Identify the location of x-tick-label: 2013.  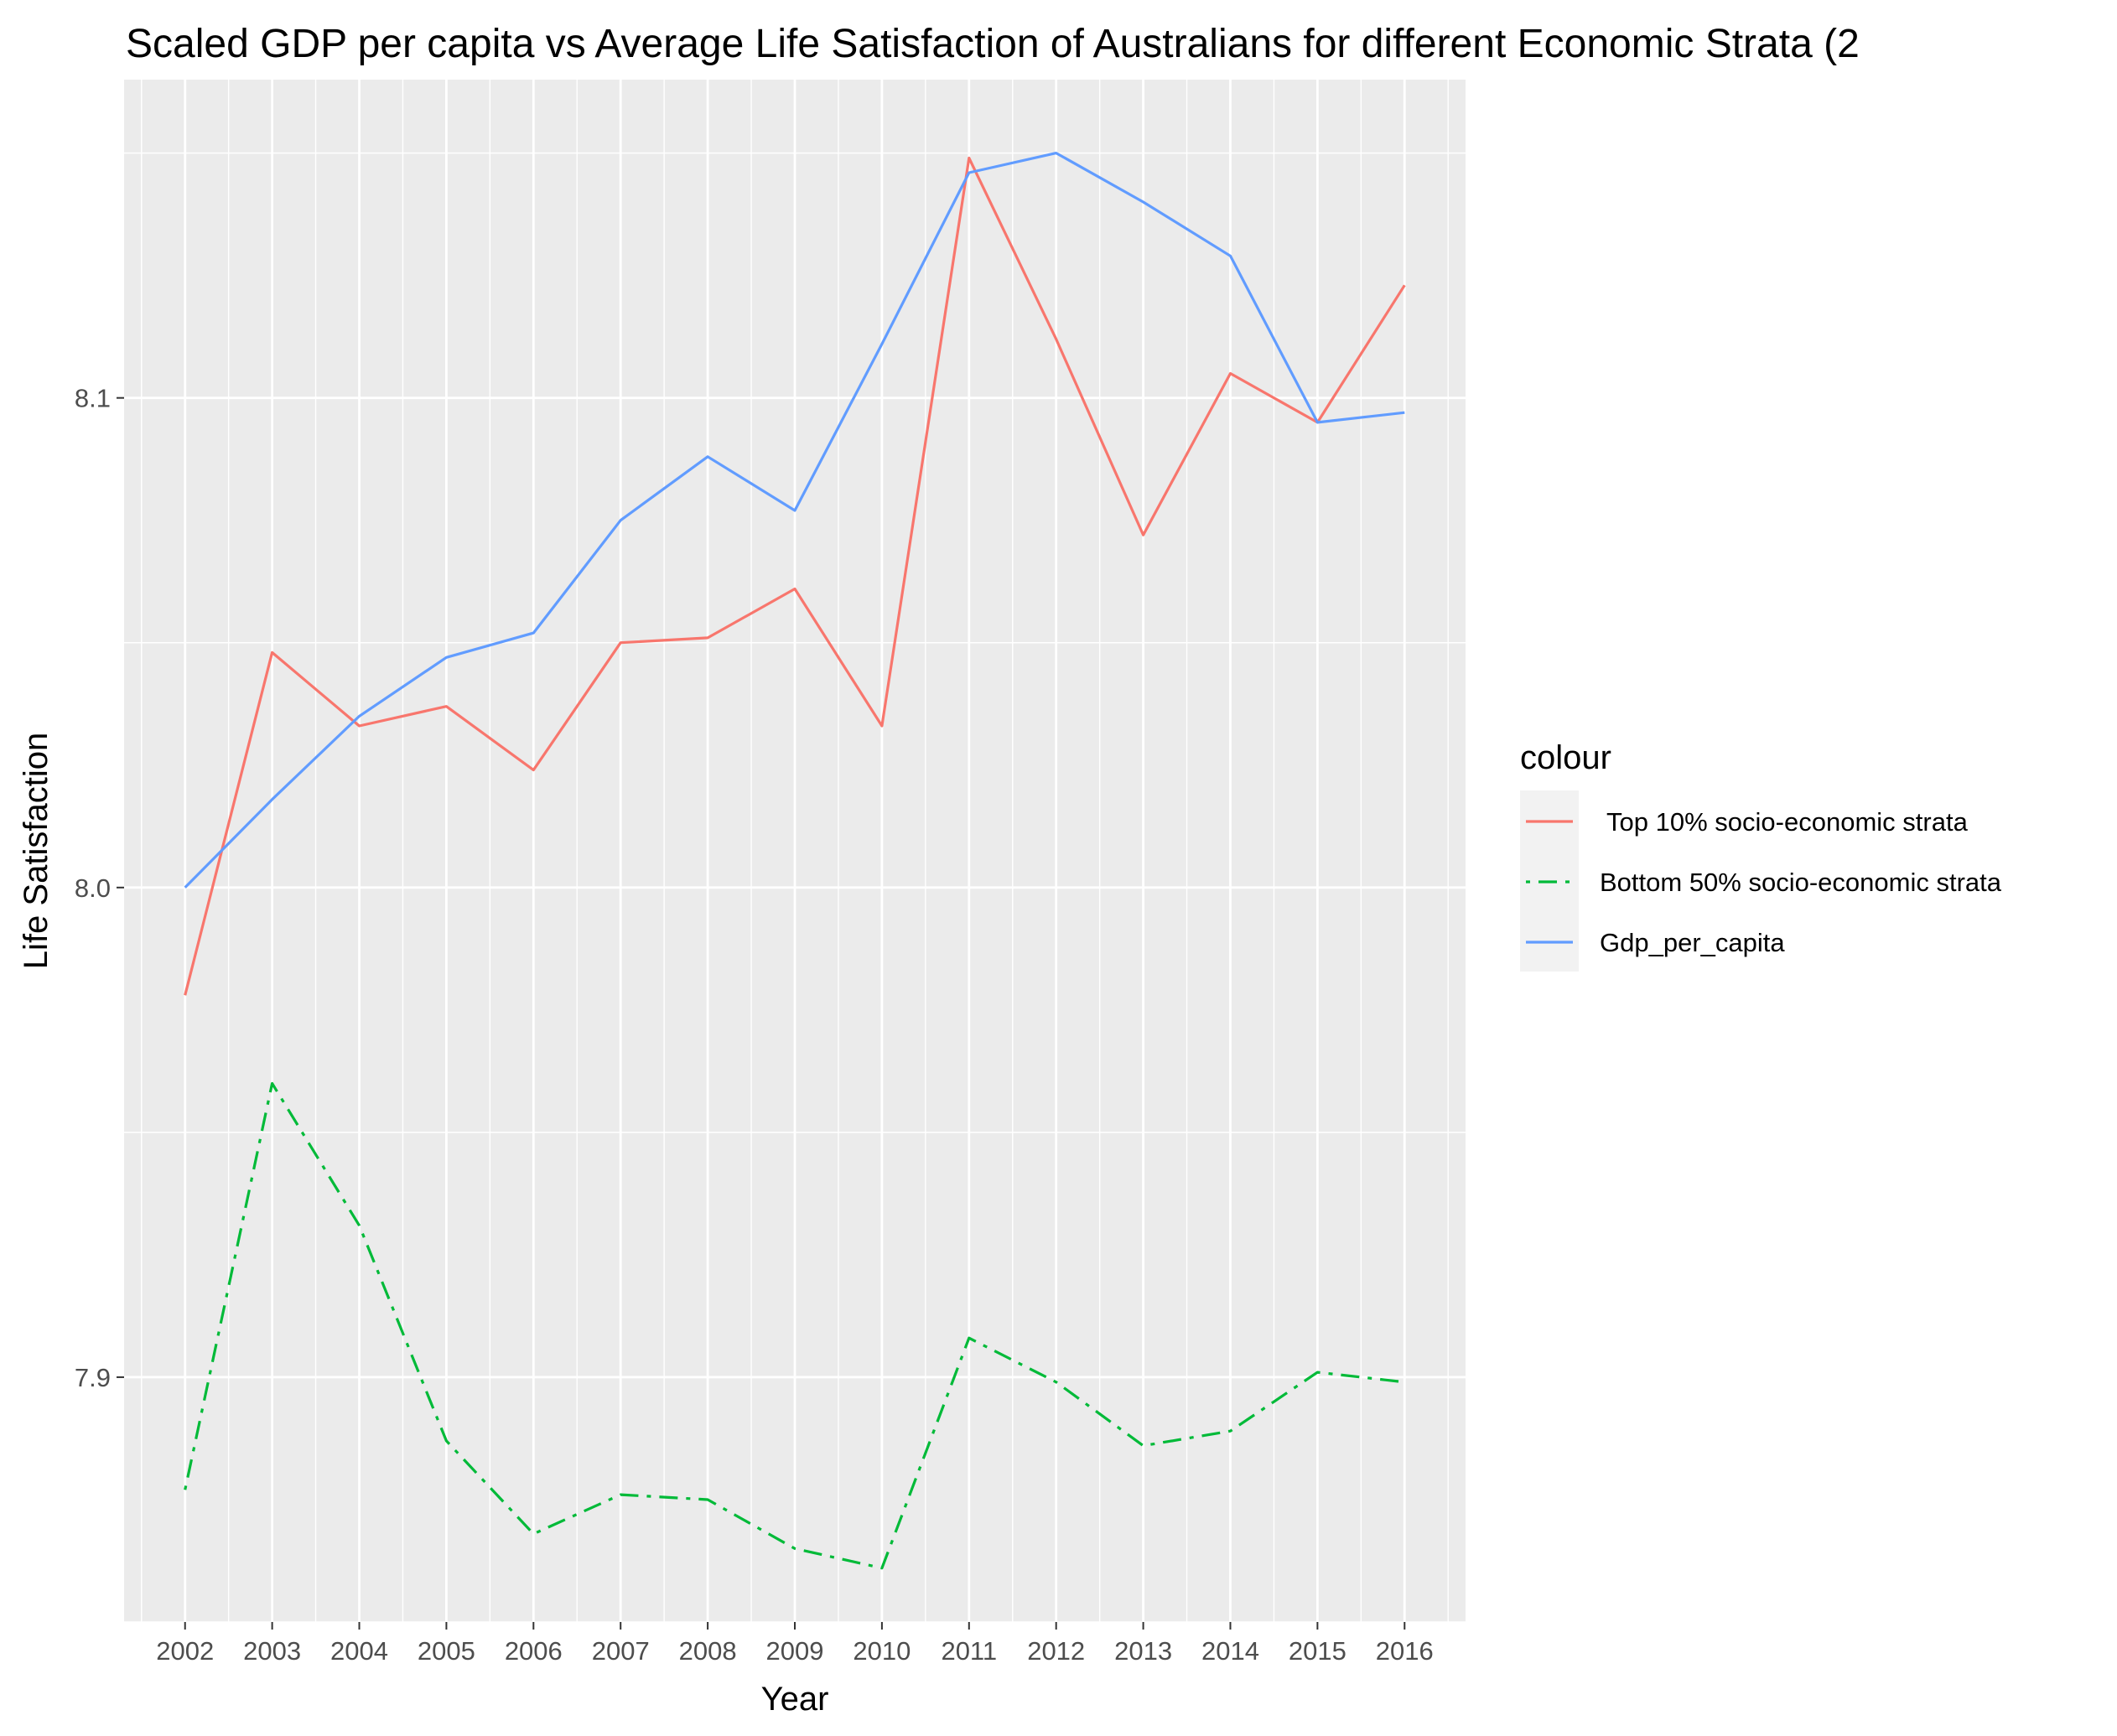
(1143, 1651).